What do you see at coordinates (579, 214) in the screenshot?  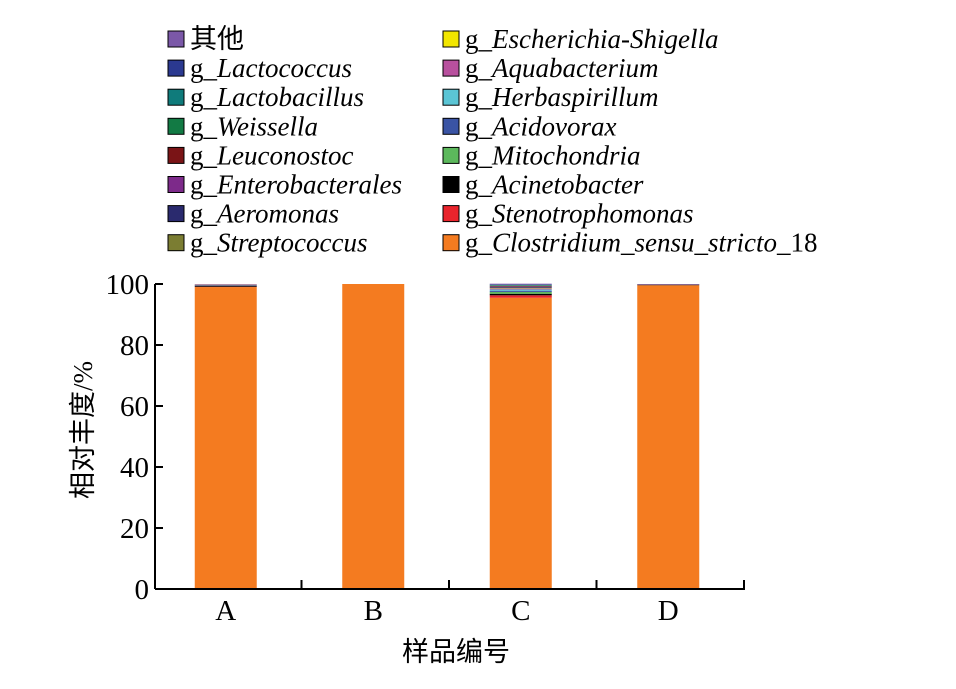 I see `legend-label-13: g_Stenotrophomonas` at bounding box center [579, 214].